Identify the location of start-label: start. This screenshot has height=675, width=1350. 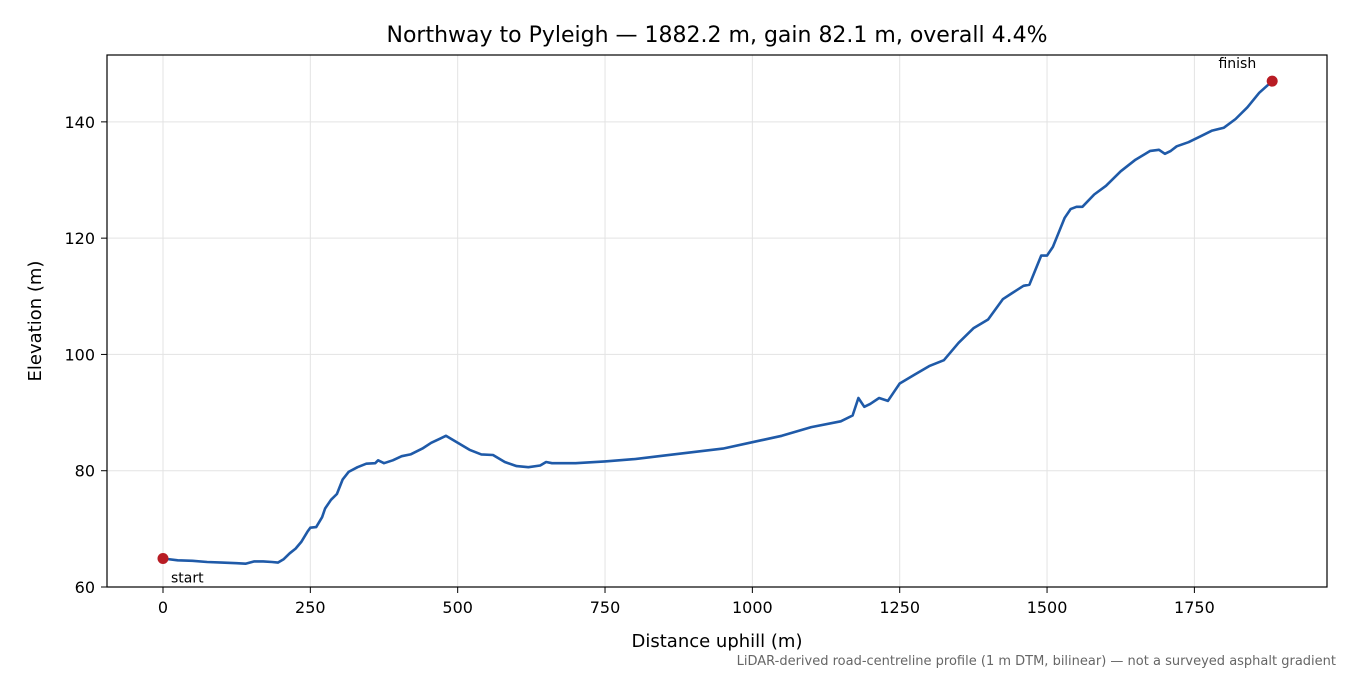
(187, 579).